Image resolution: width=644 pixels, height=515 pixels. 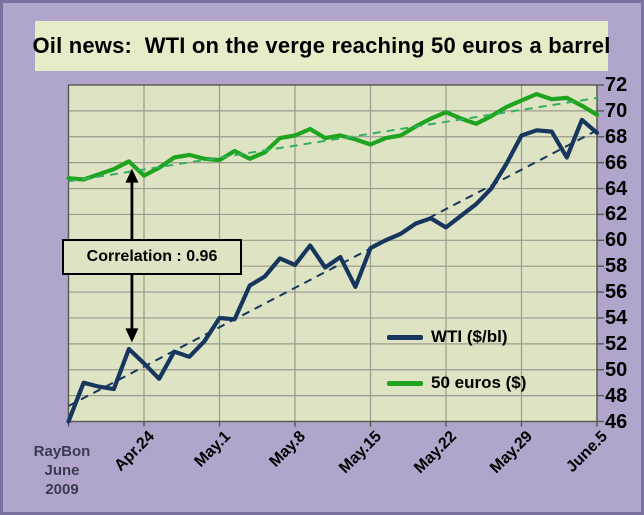 I want to click on watermark-line1: RayBon, so click(x=62, y=451).